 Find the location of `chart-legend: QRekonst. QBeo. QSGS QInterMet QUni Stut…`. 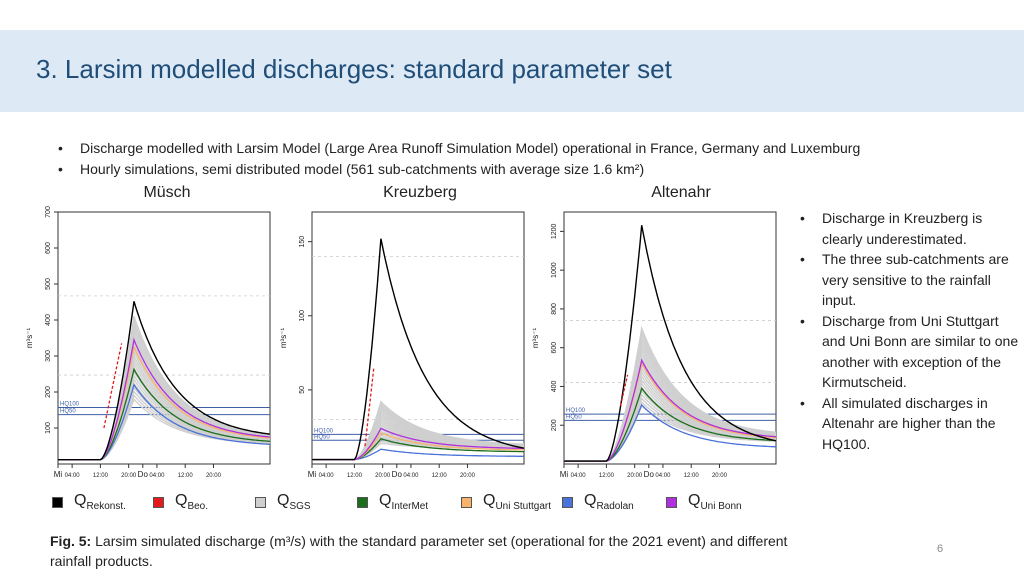

chart-legend: QRekonst. QBeo. QSGS QInterMet QUni Stut… is located at coordinates (412, 504).